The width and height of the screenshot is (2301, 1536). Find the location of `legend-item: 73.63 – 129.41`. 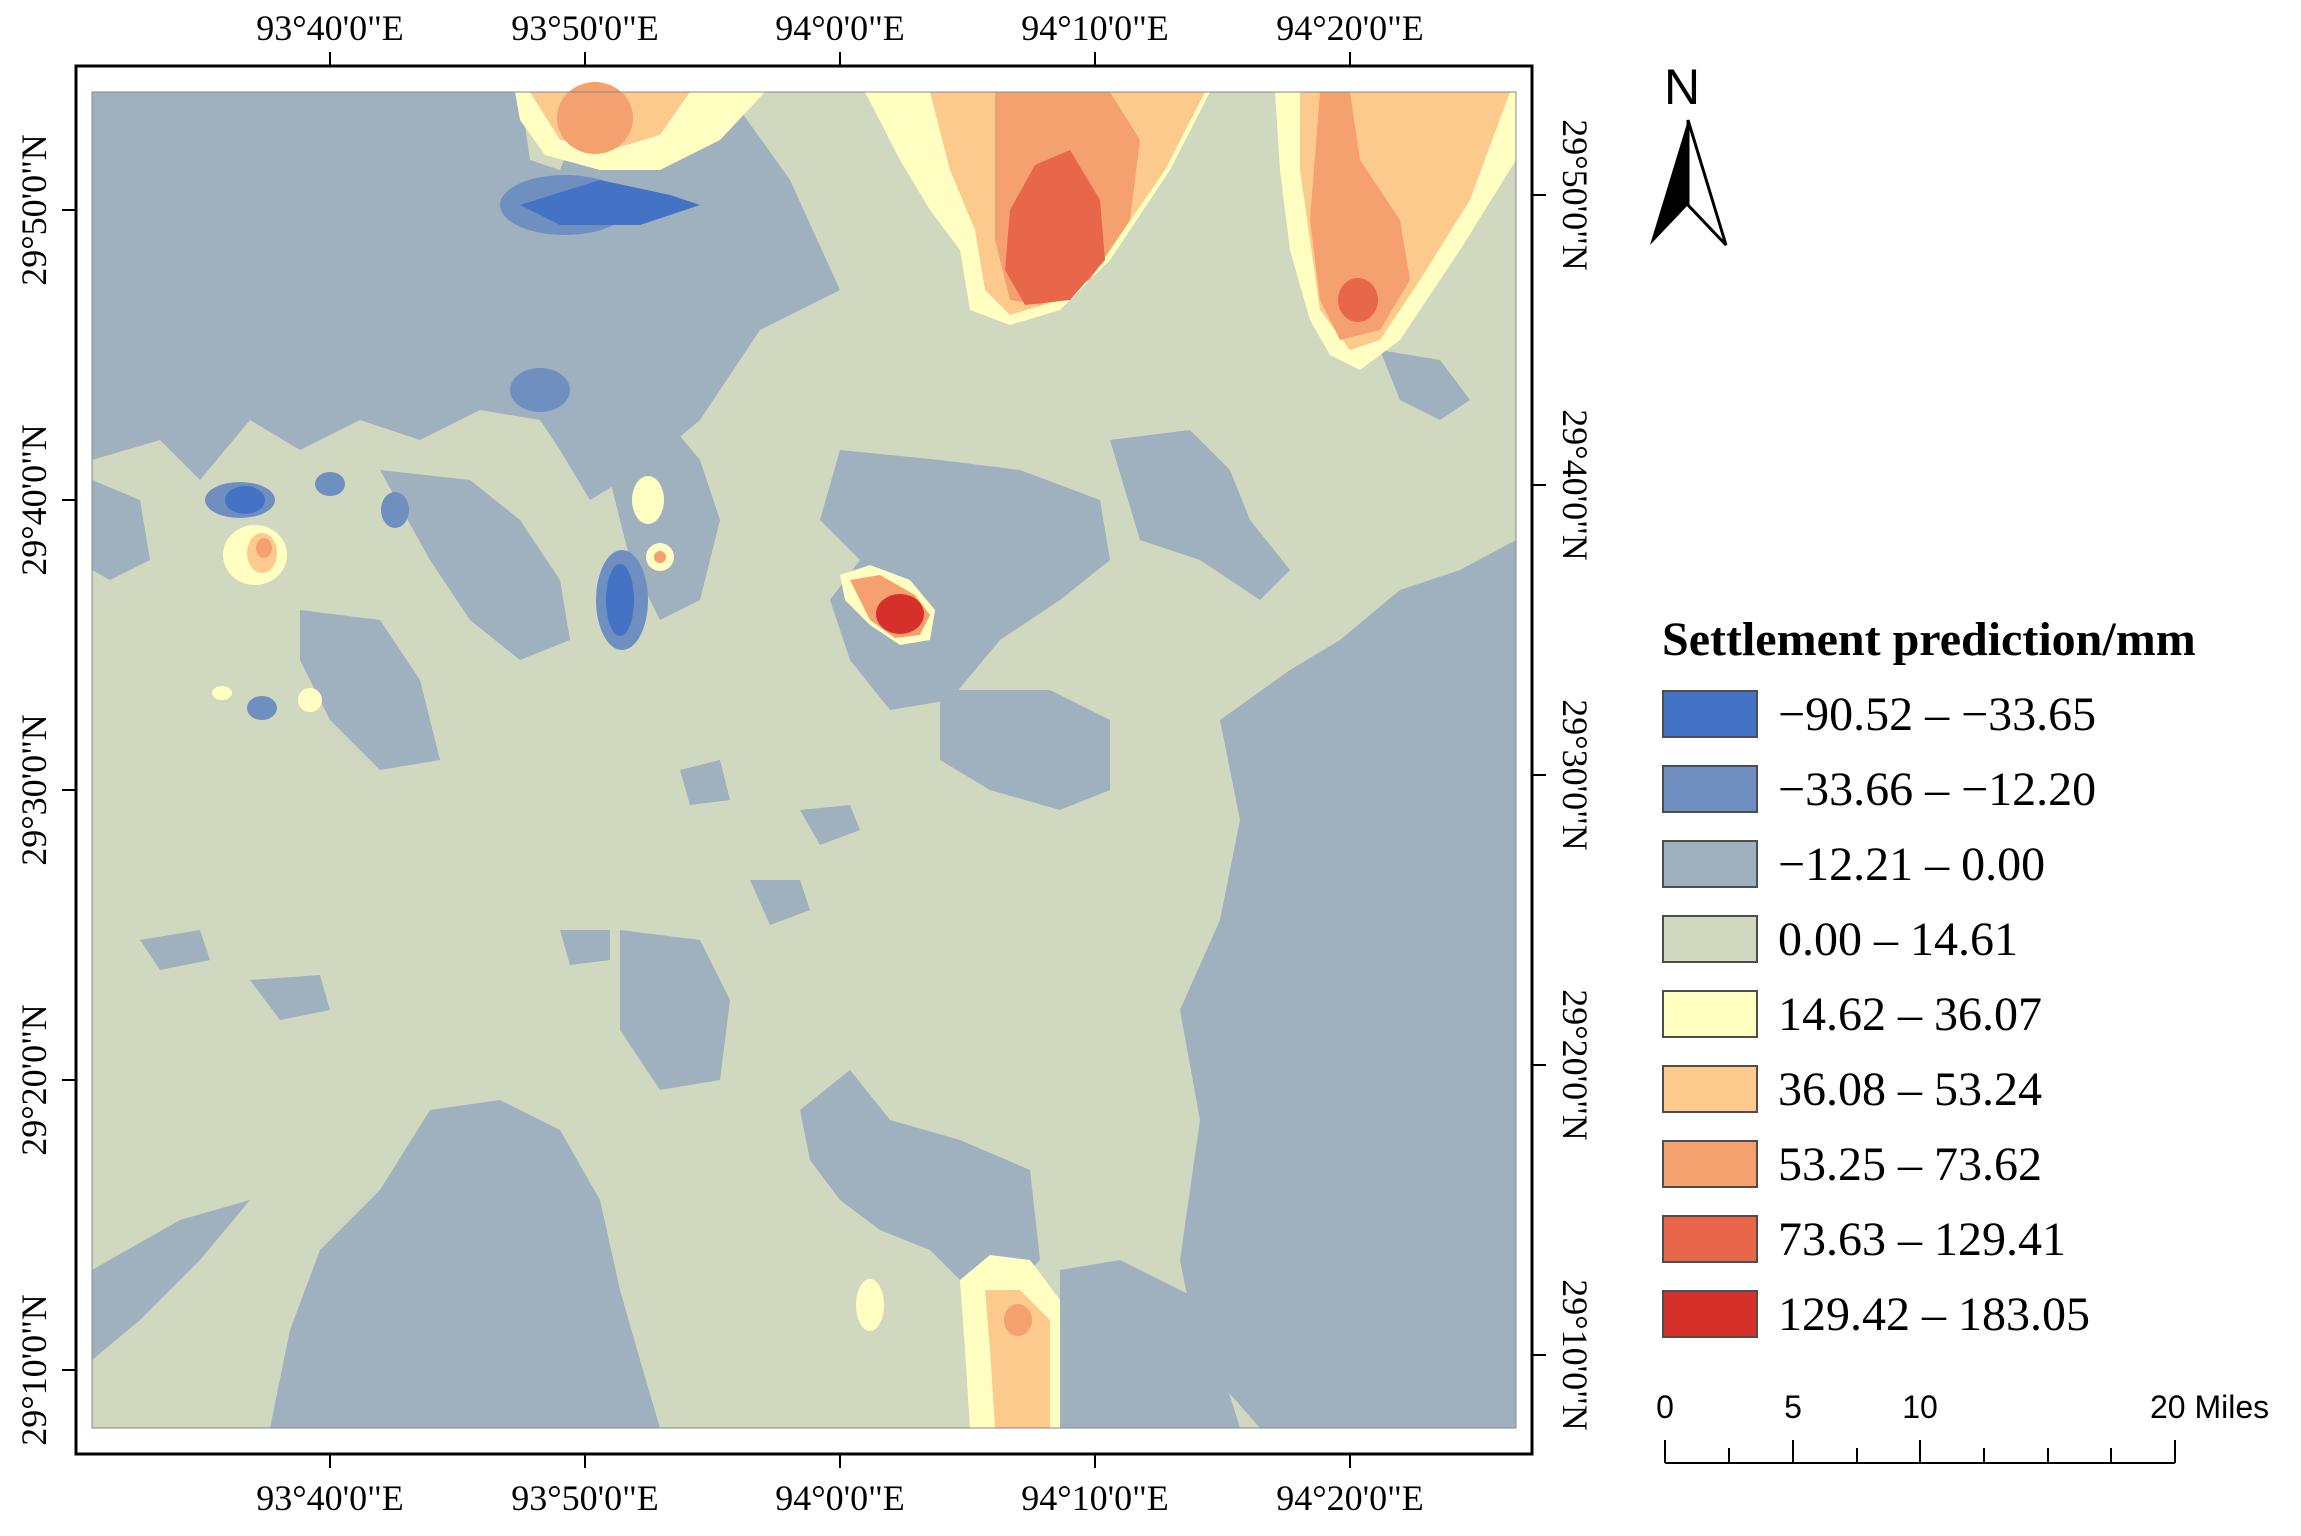

legend-item: 73.63 – 129.41 is located at coordinates (1864, 1239).